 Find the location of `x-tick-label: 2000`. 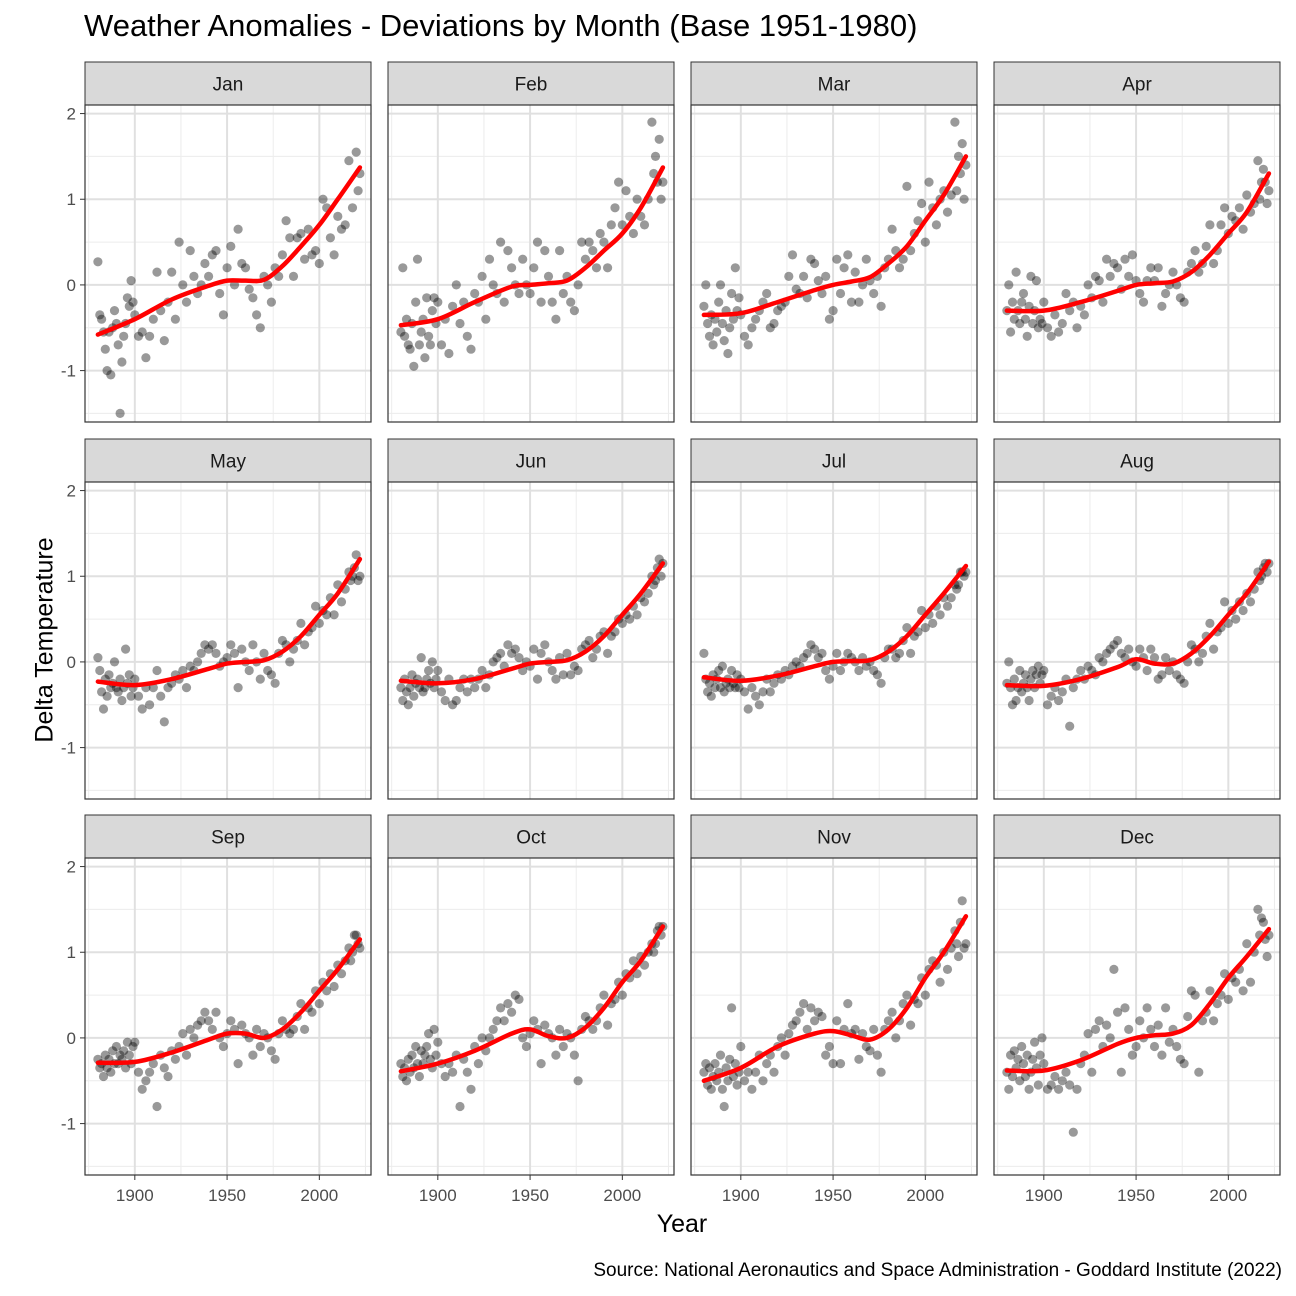

x-tick-label: 2000 is located at coordinates (1228, 1195).